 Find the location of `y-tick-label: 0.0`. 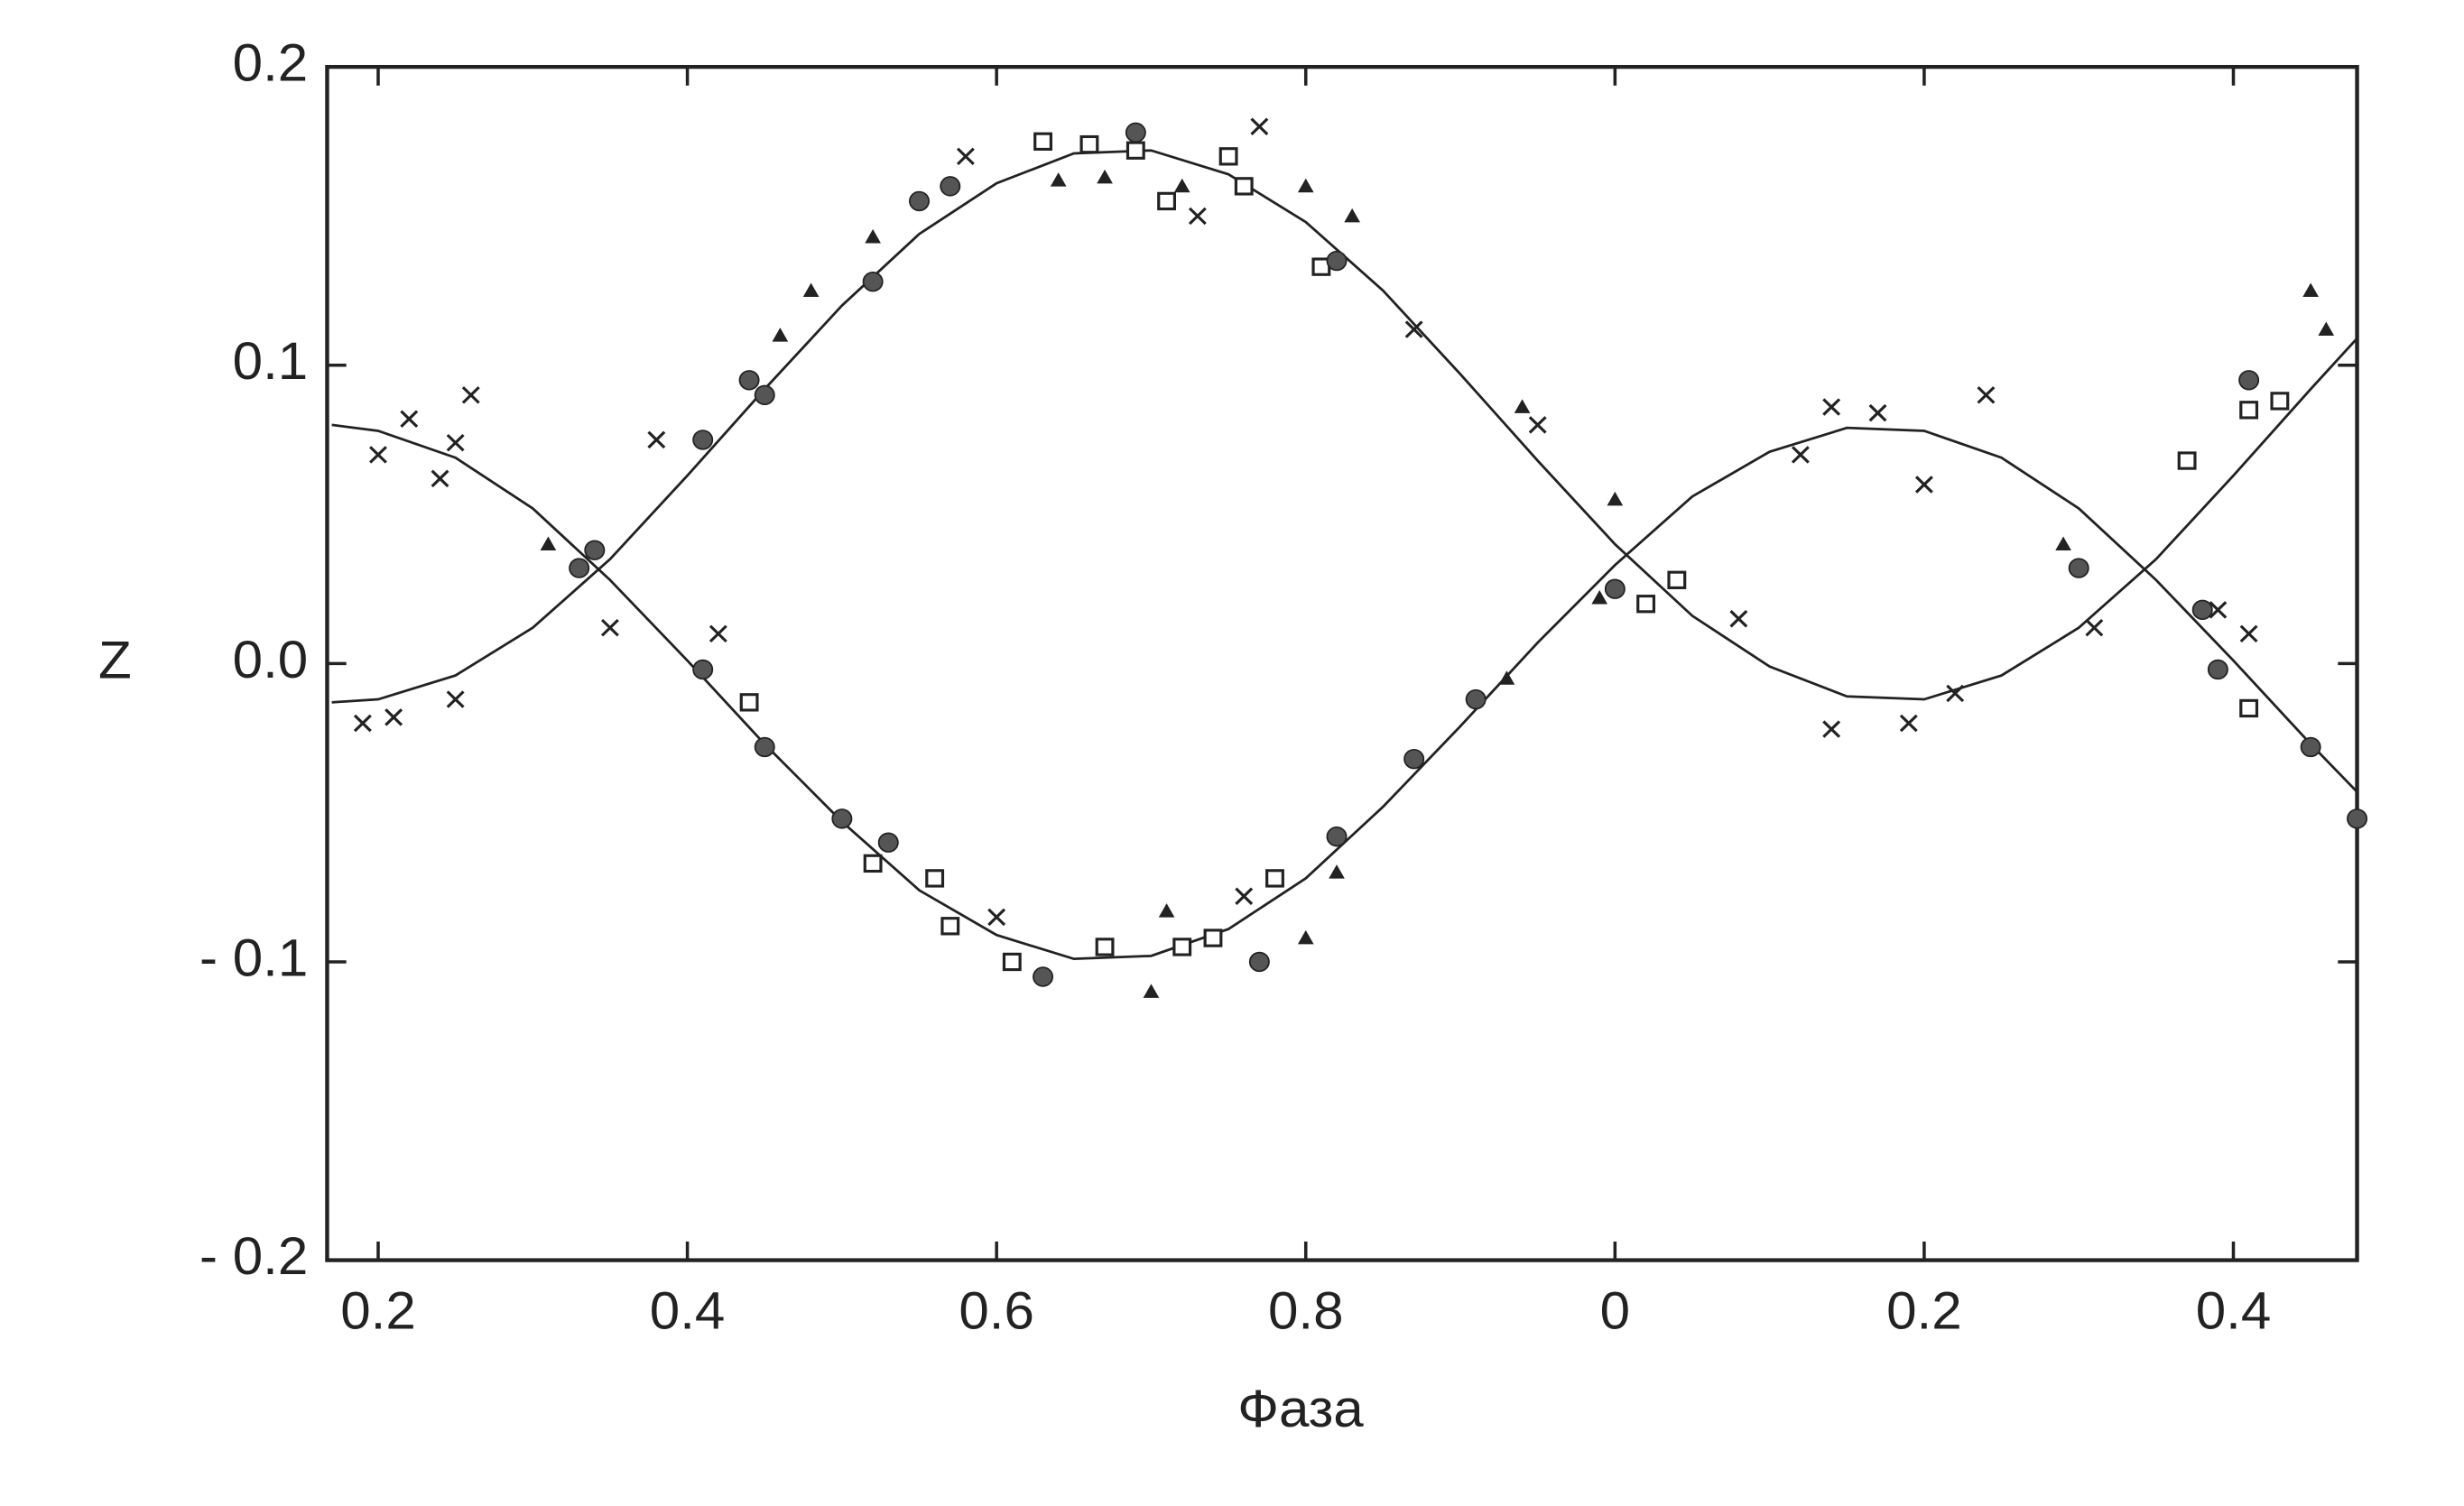

y-tick-label: 0.0 is located at coordinates (271, 659).